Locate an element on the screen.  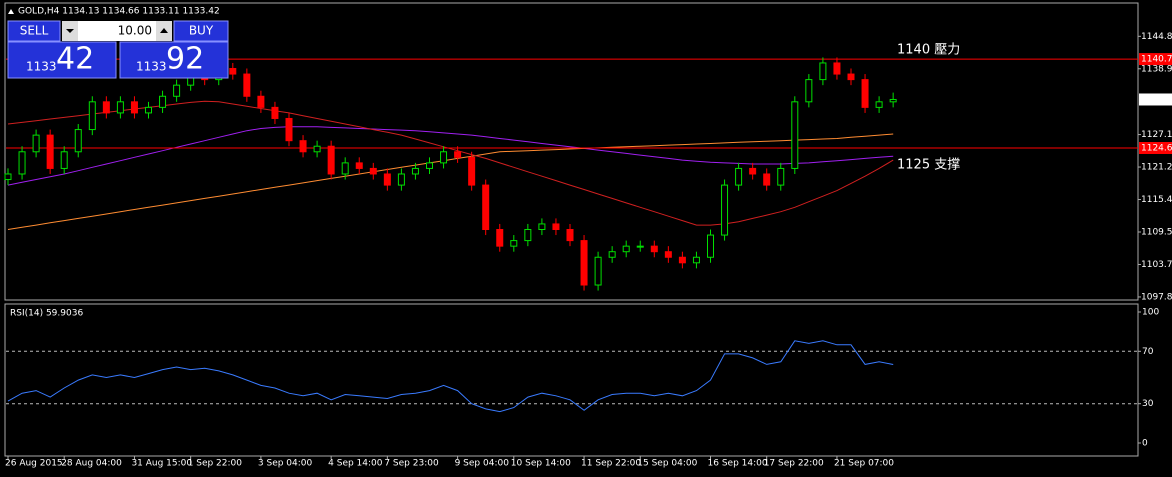
x-tick-label: 9 Sep 04:00 is located at coordinates (482, 464).